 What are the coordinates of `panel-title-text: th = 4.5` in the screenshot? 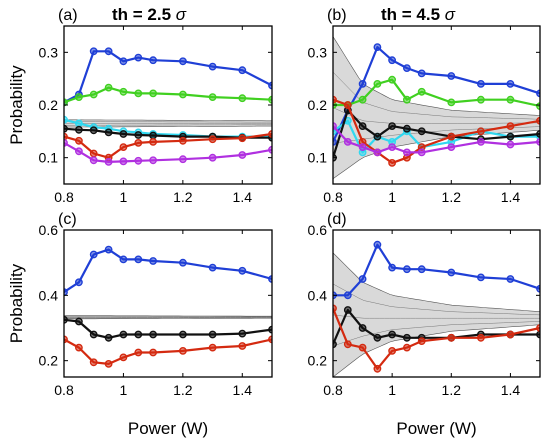 It's located at (413, 14).